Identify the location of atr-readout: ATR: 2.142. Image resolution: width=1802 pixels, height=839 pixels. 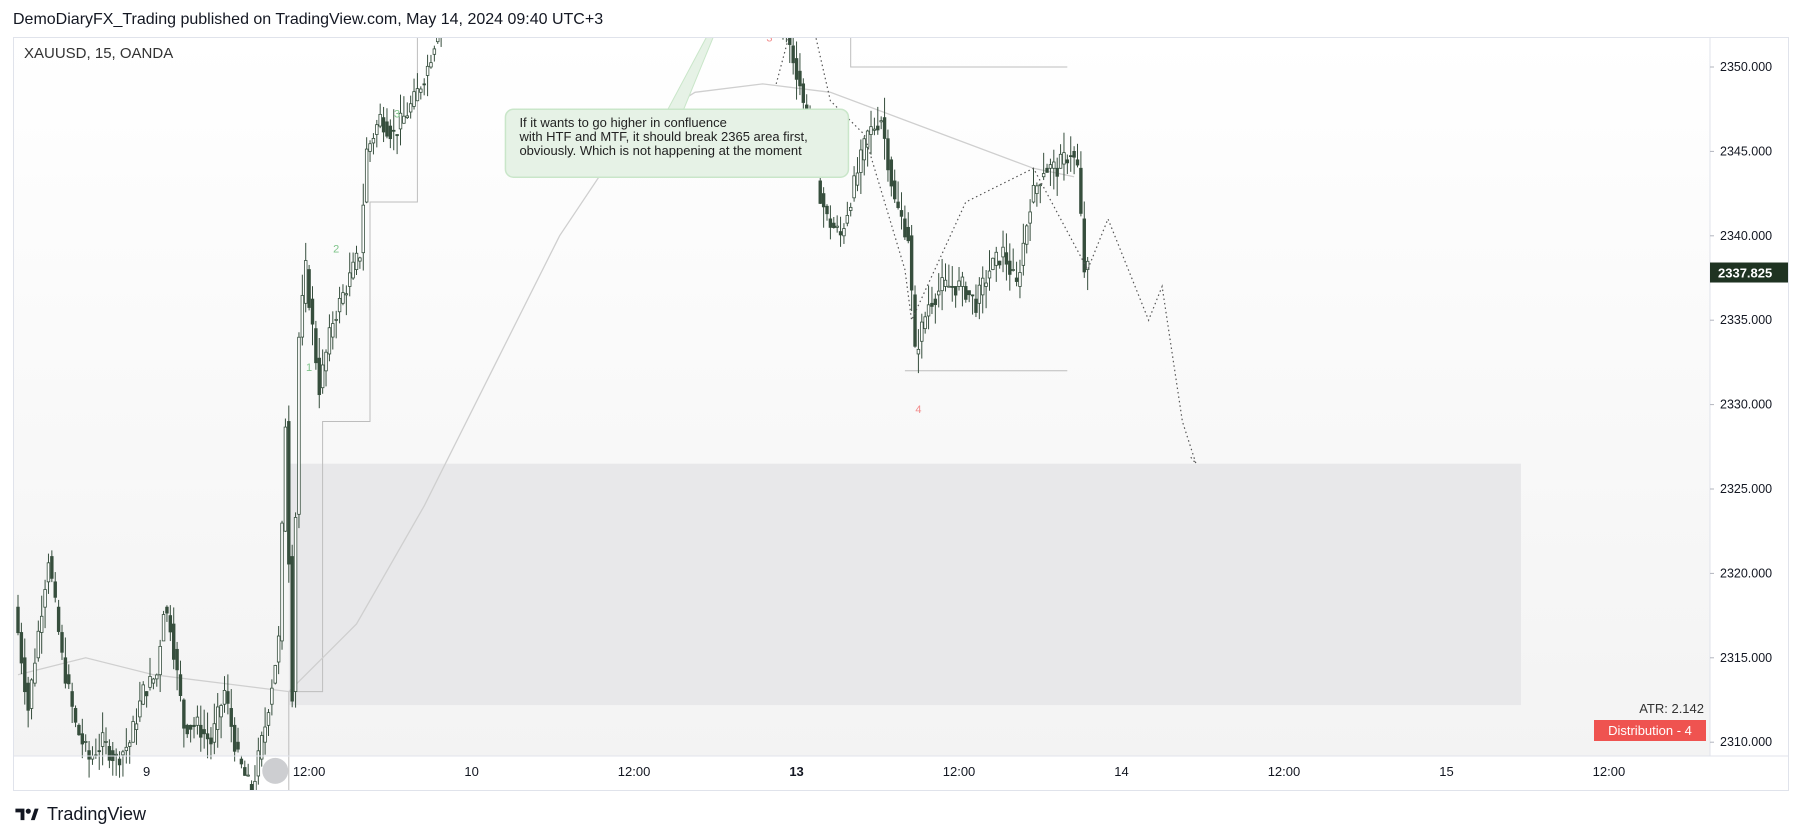
(1671, 708).